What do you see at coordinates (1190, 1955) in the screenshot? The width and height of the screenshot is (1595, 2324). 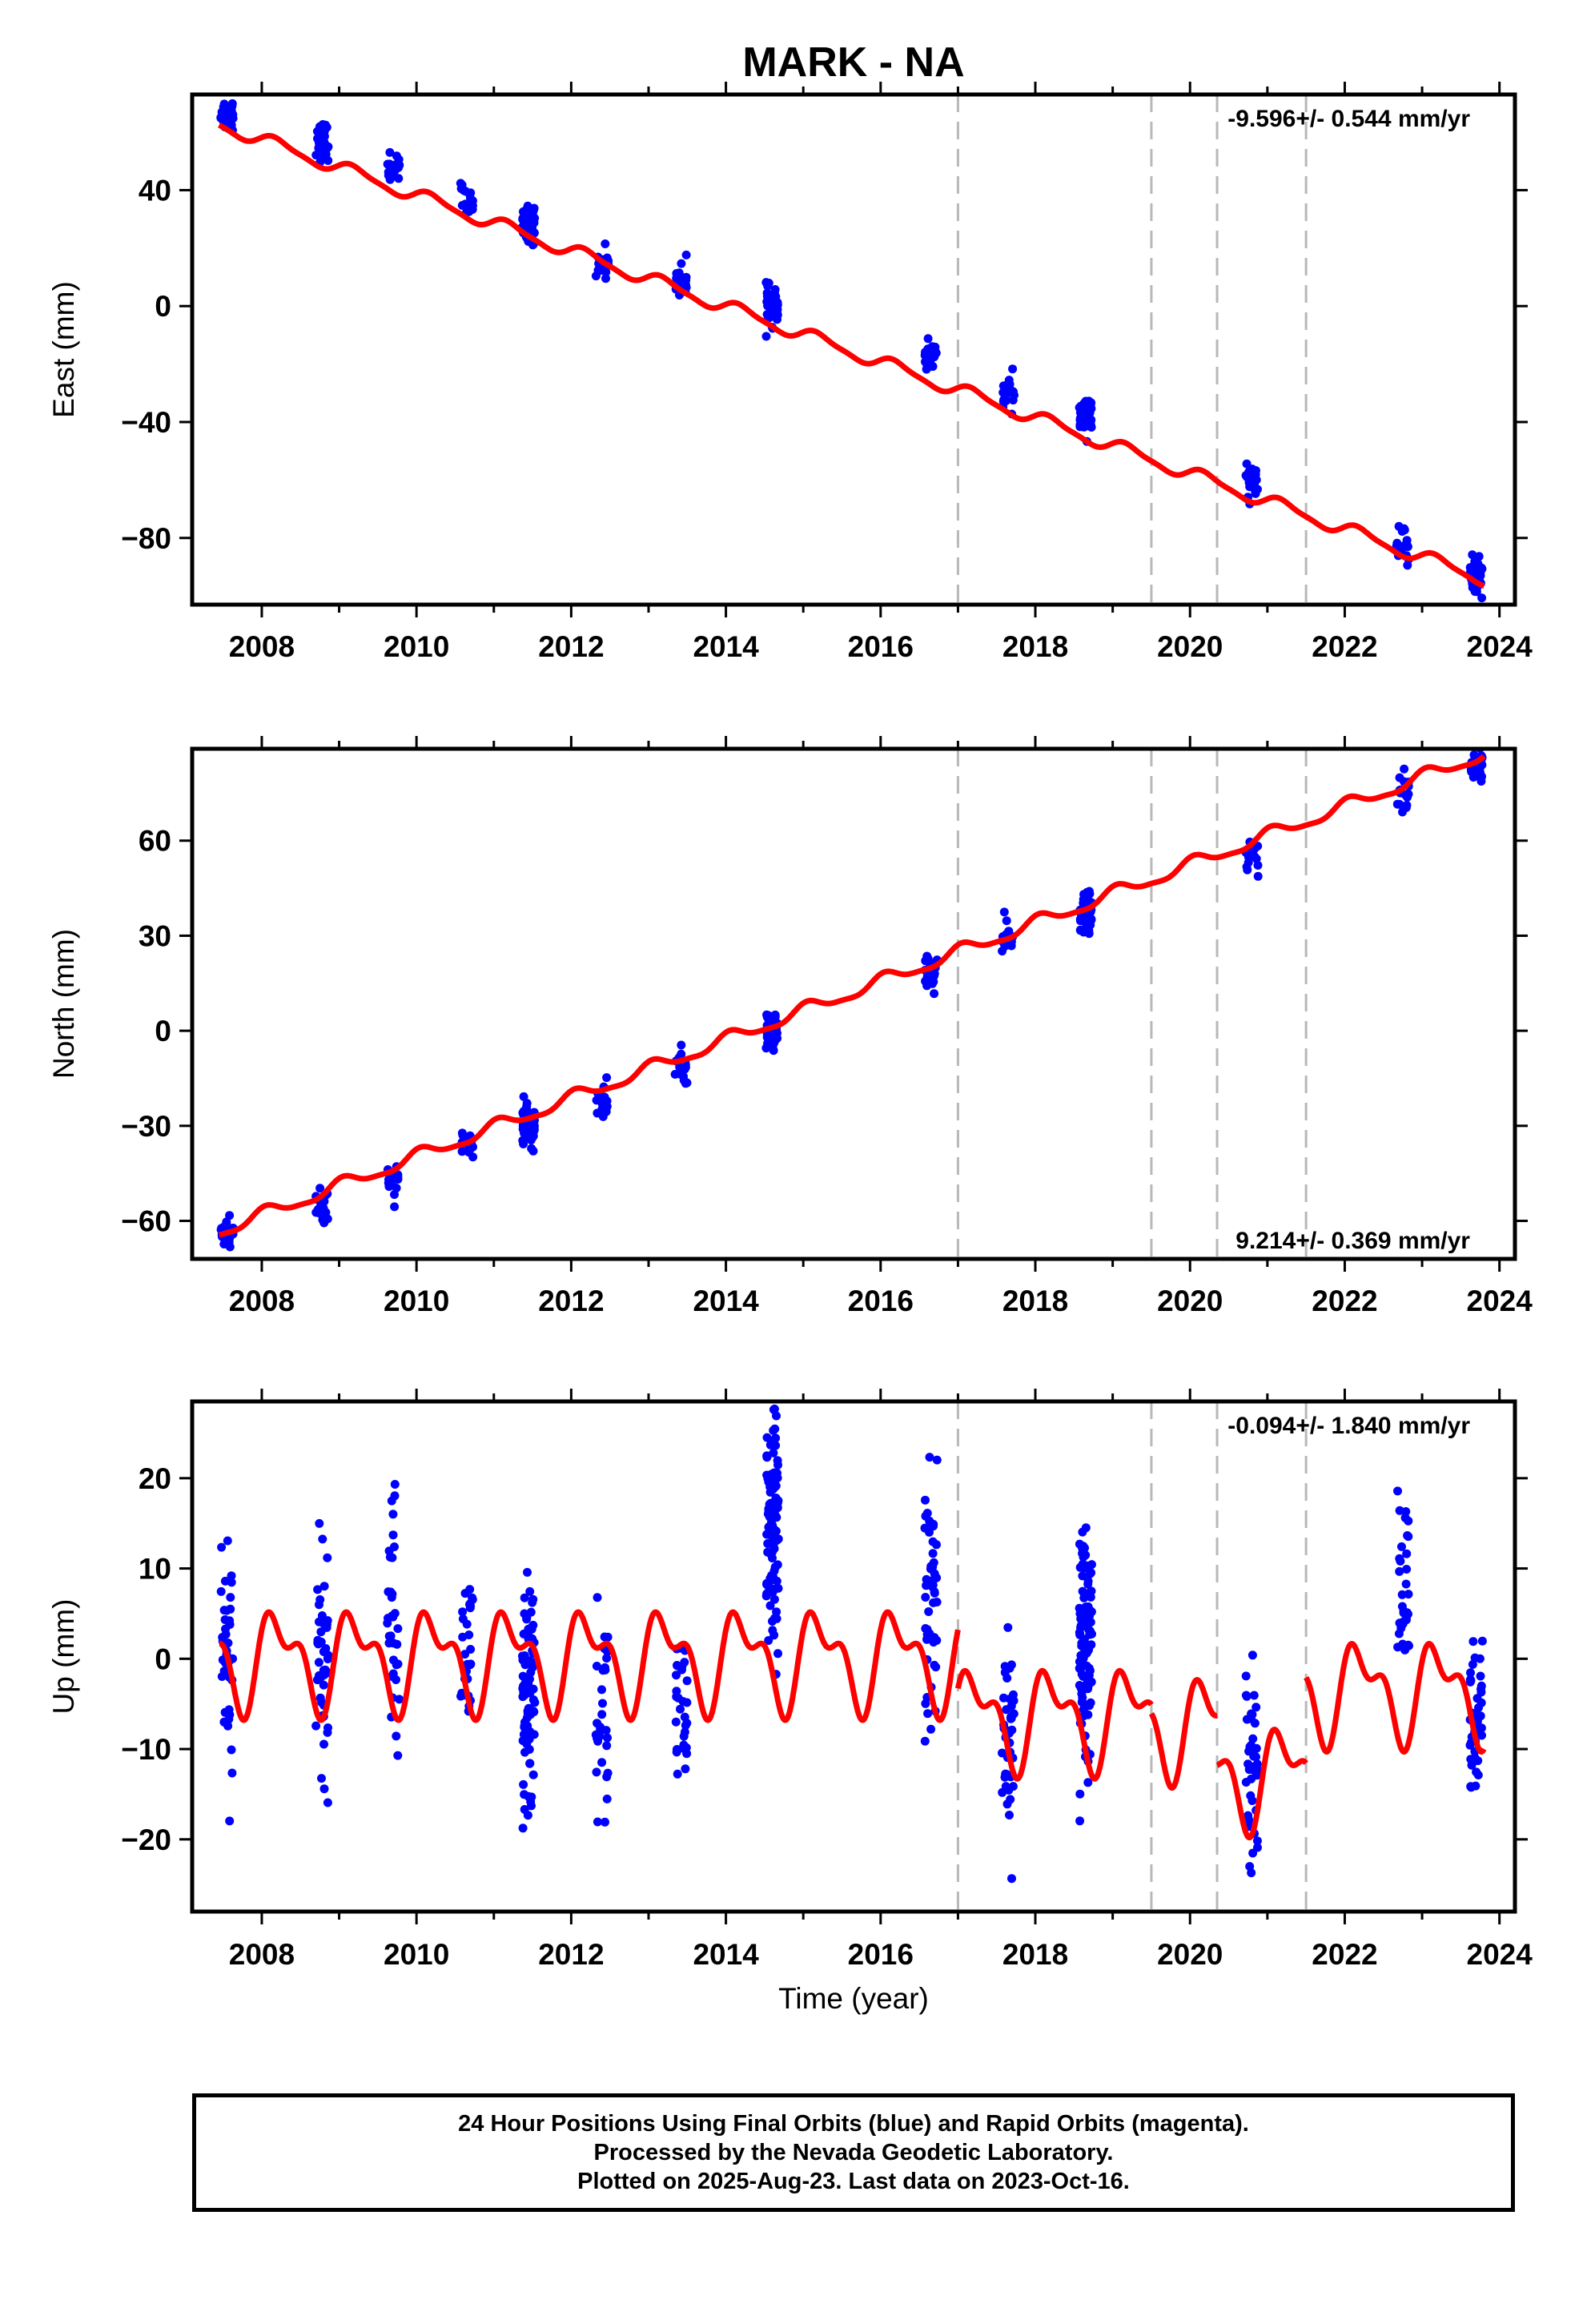 I see `x-tick-label: 2020` at bounding box center [1190, 1955].